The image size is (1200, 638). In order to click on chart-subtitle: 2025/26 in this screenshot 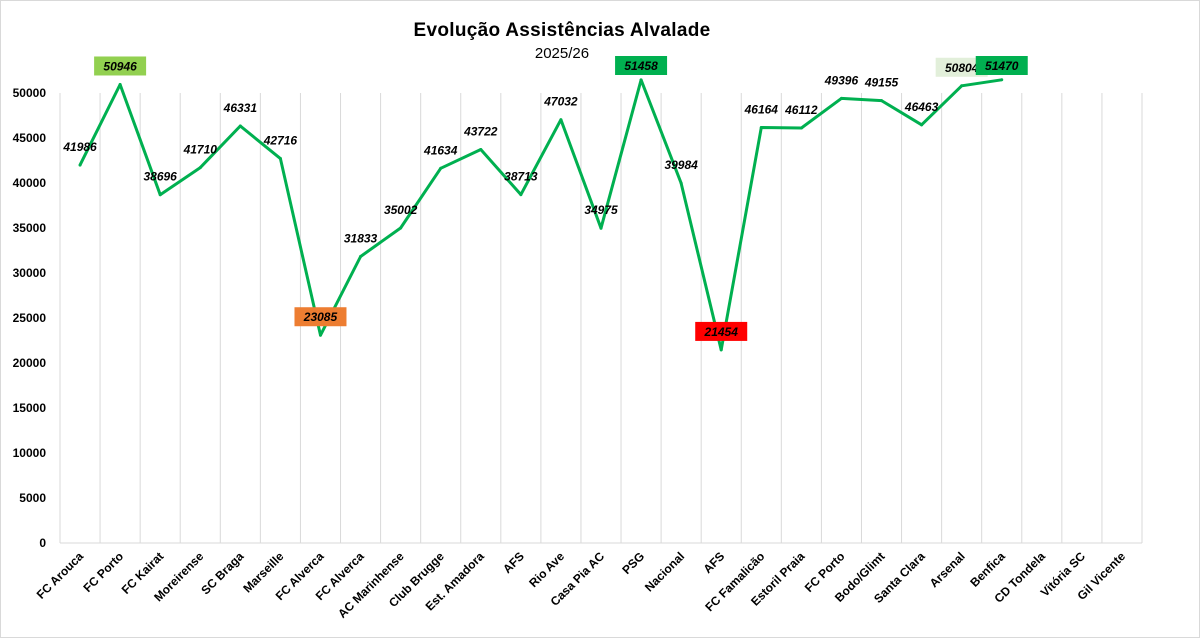, I will do `click(562, 53)`.